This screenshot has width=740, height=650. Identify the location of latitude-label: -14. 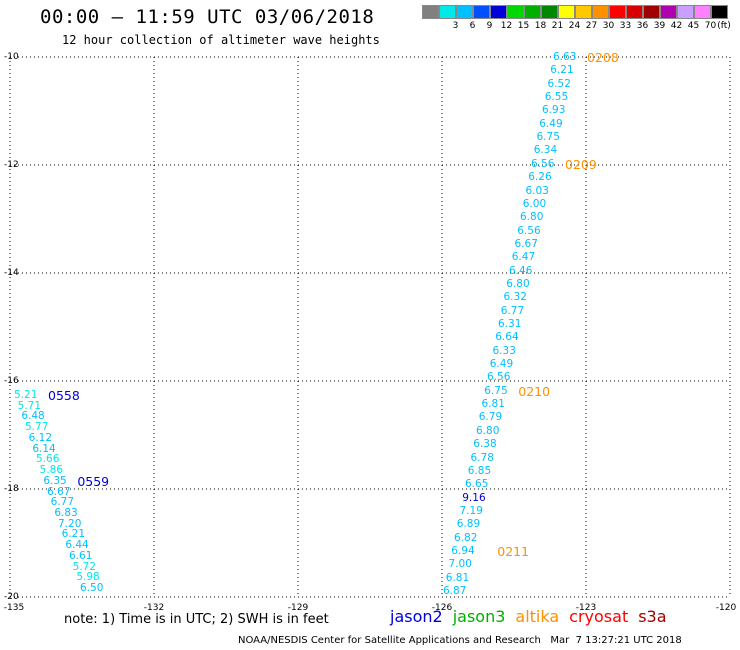
(11, 273).